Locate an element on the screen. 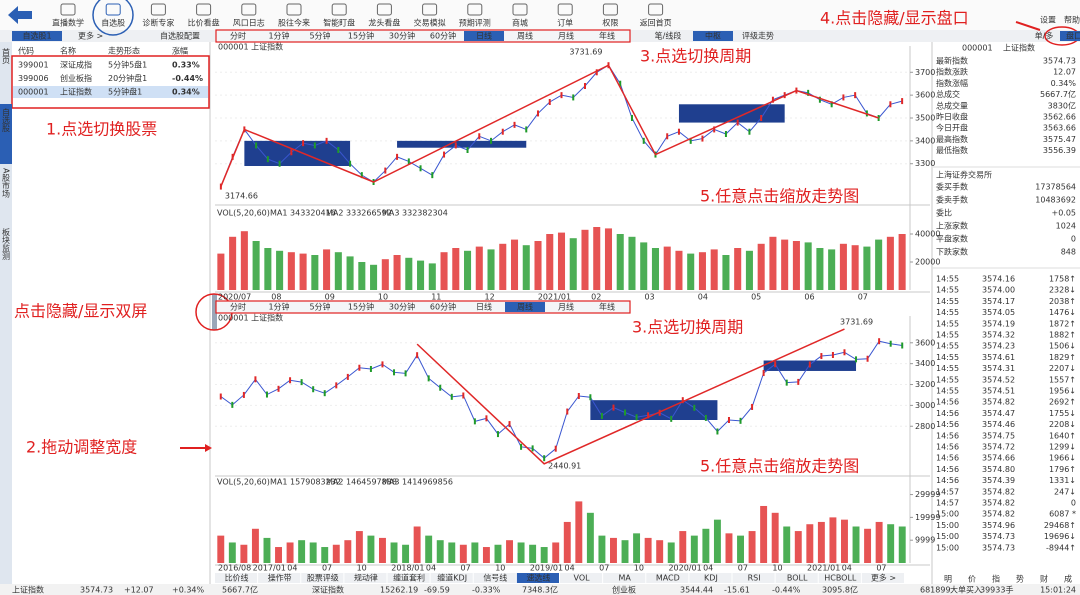 The image size is (1080, 595). watchlist-cell: 000001 is located at coordinates (33, 92).